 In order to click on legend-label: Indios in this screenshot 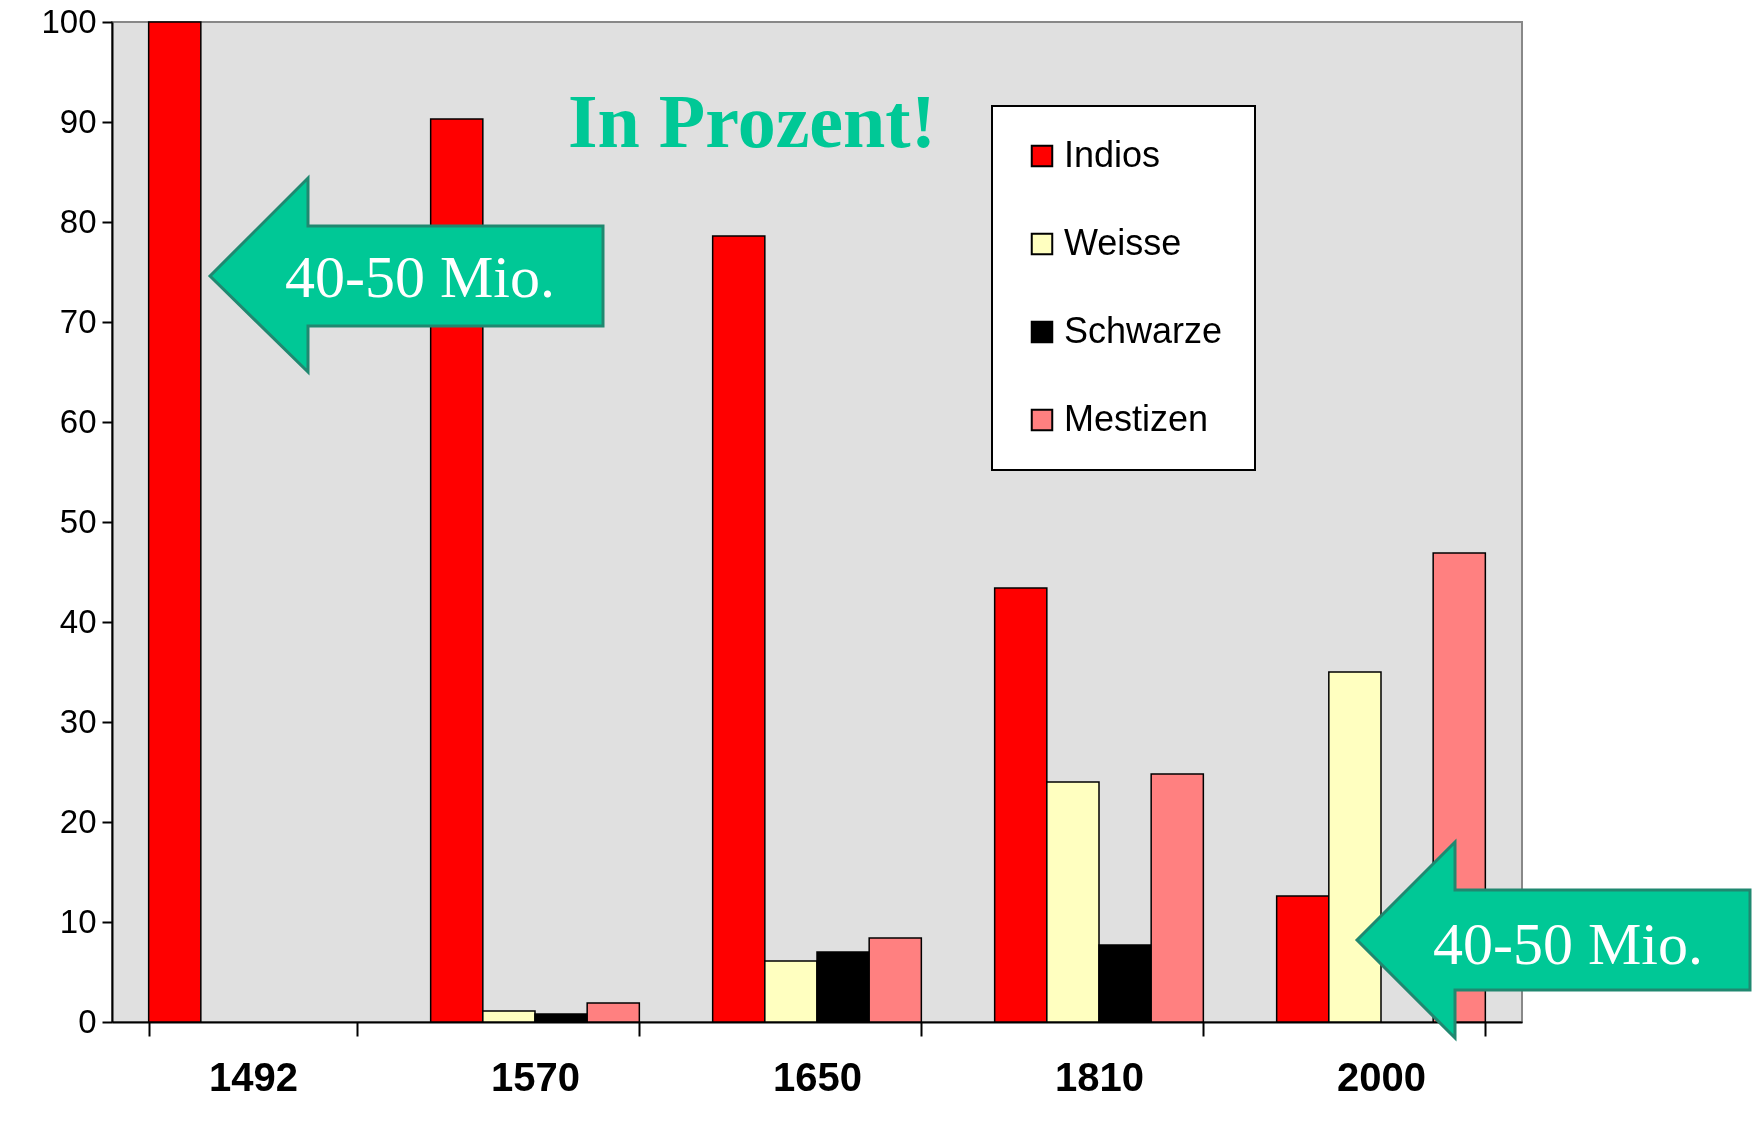, I will do `click(1112, 154)`.